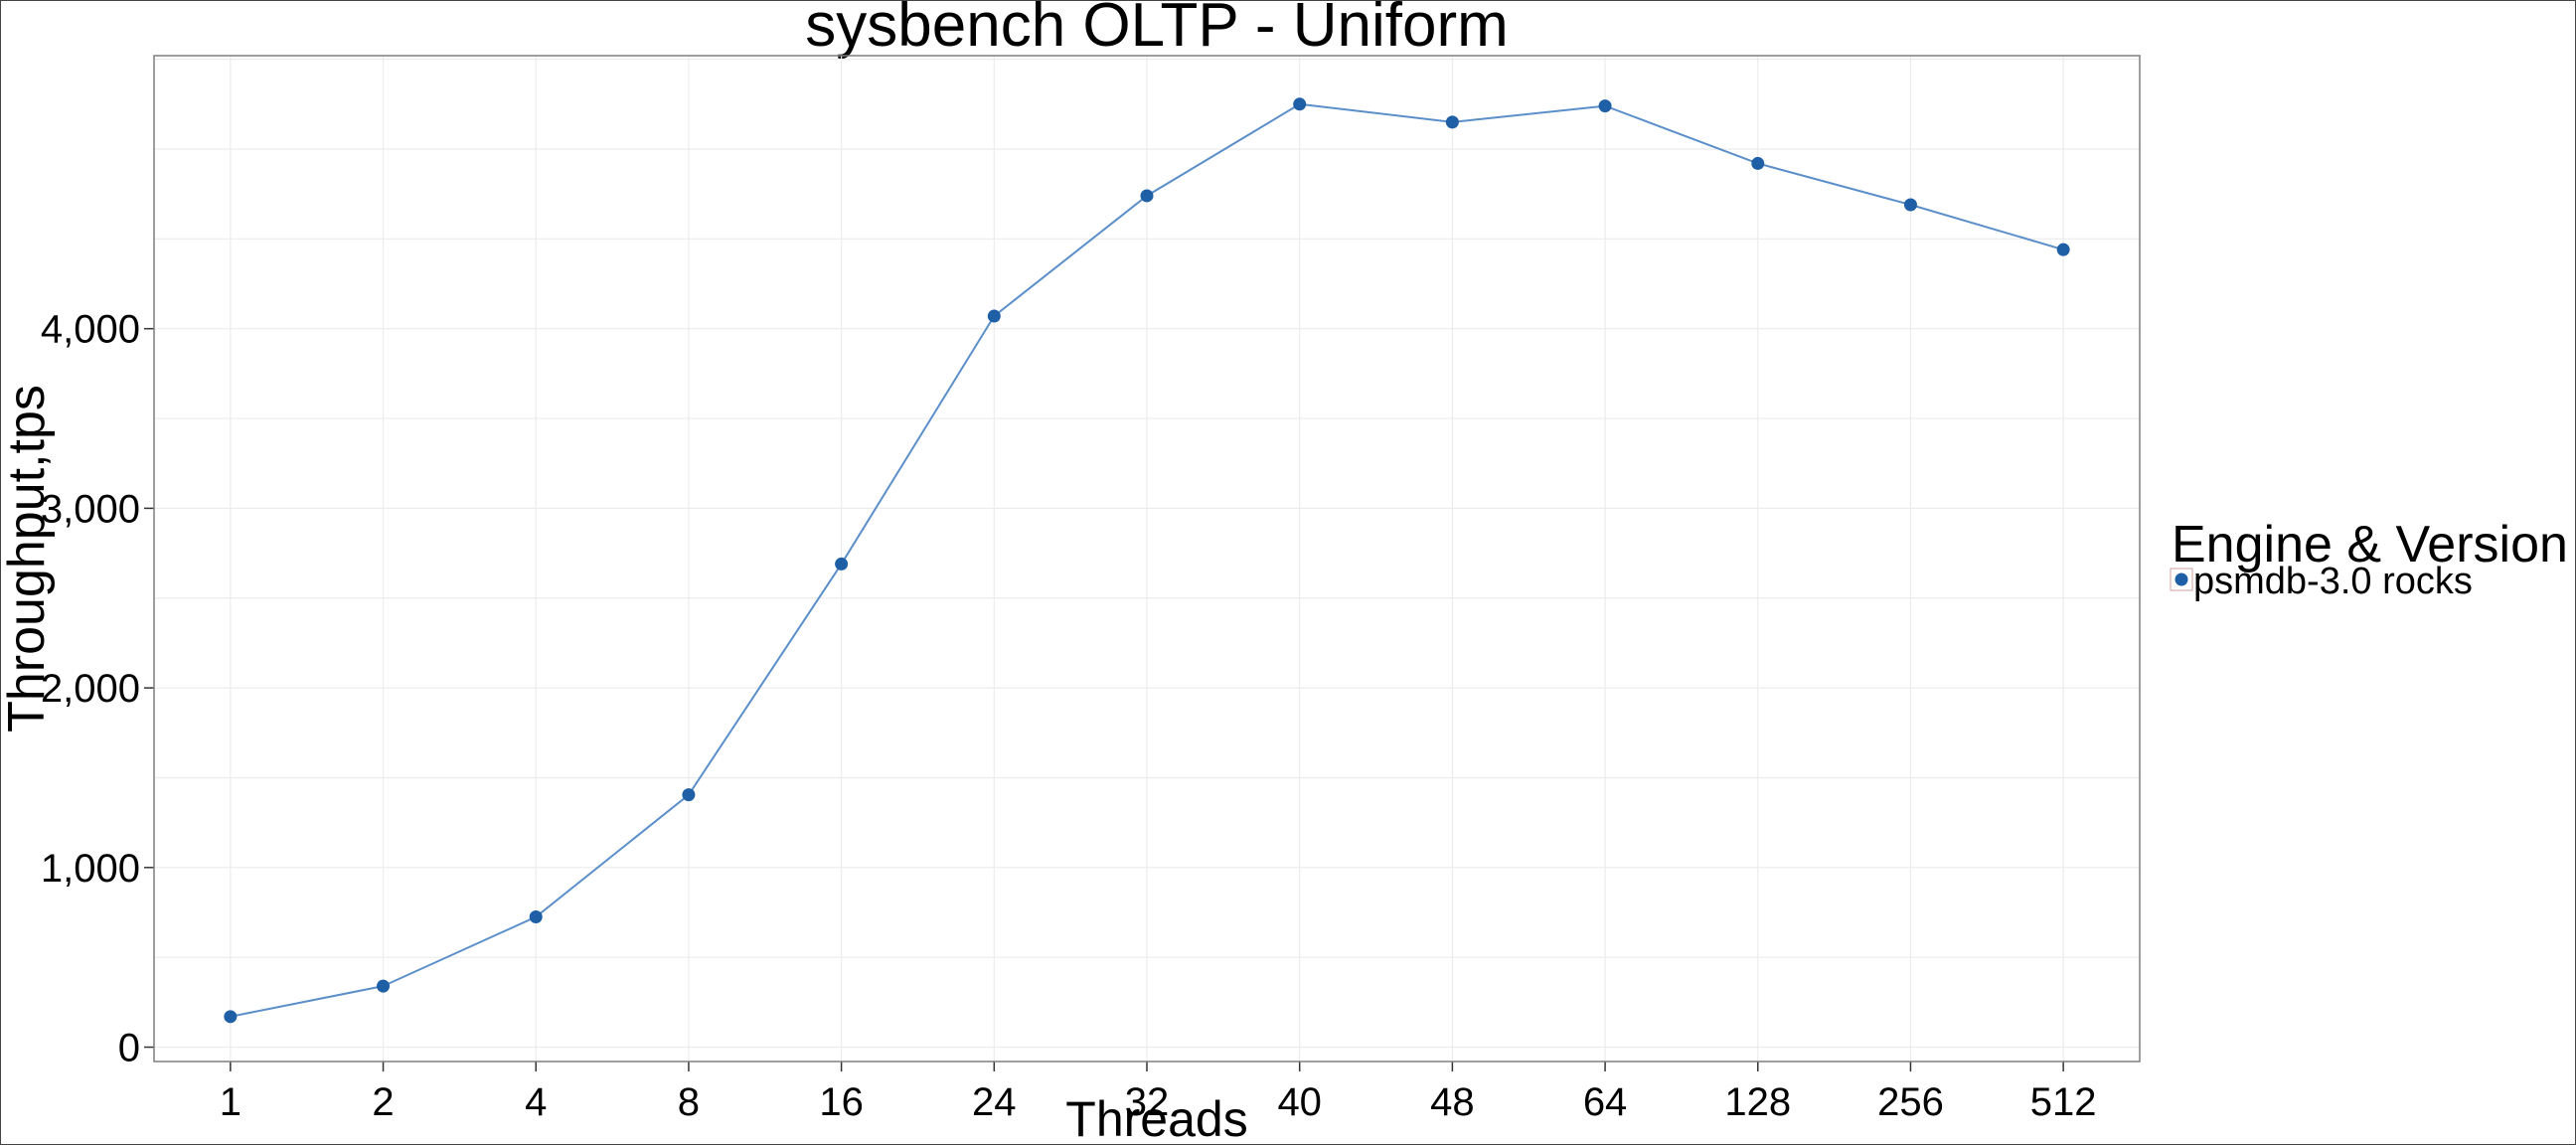  I want to click on x-tick-label: 32, so click(1147, 1102).